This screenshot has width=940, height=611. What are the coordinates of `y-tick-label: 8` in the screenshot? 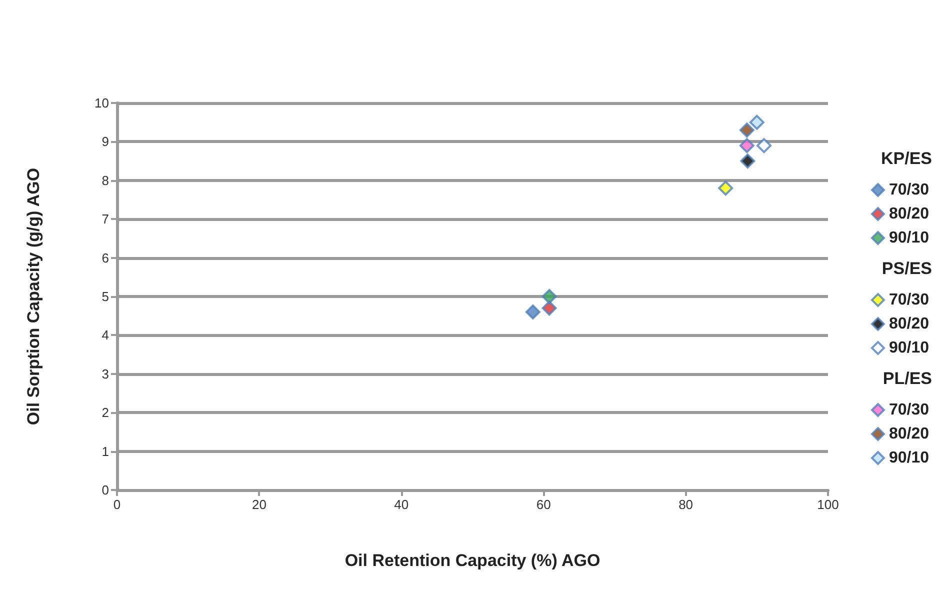 It's located at (105, 180).